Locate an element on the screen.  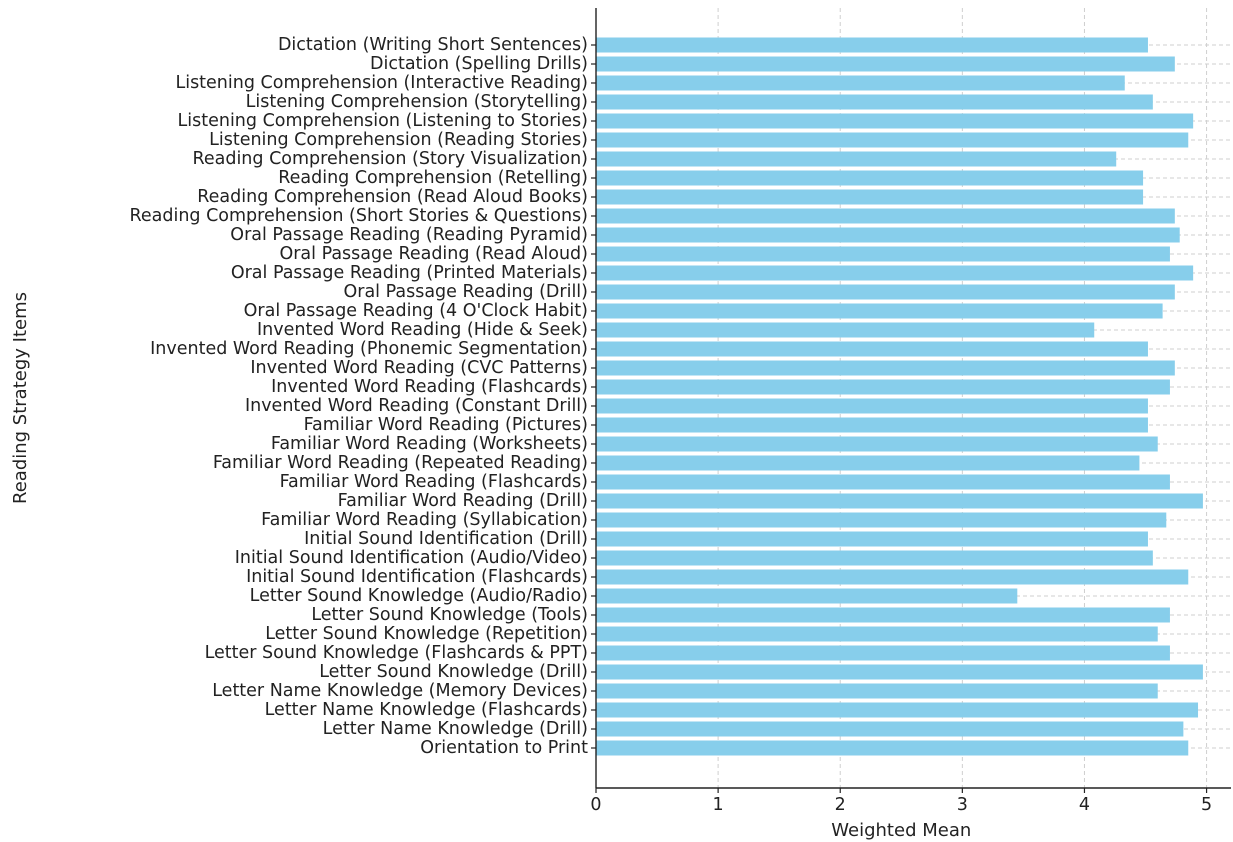
category-label: Familiar Word Reading (Pictures) is located at coordinates (446, 425).